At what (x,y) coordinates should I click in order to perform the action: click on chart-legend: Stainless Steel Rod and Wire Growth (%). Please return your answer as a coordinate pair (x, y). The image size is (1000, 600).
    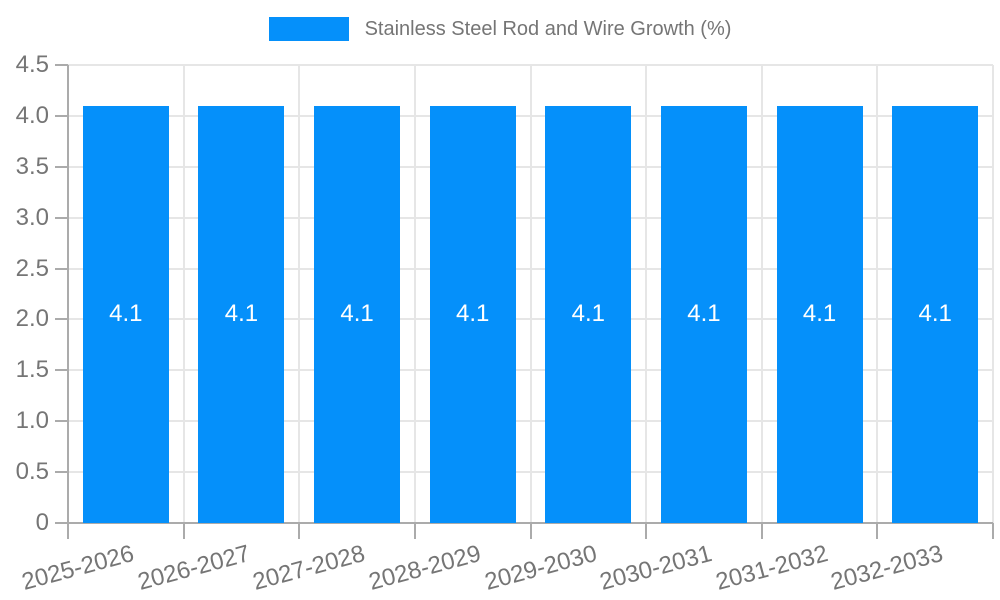
    Looking at the image, I should click on (500, 29).